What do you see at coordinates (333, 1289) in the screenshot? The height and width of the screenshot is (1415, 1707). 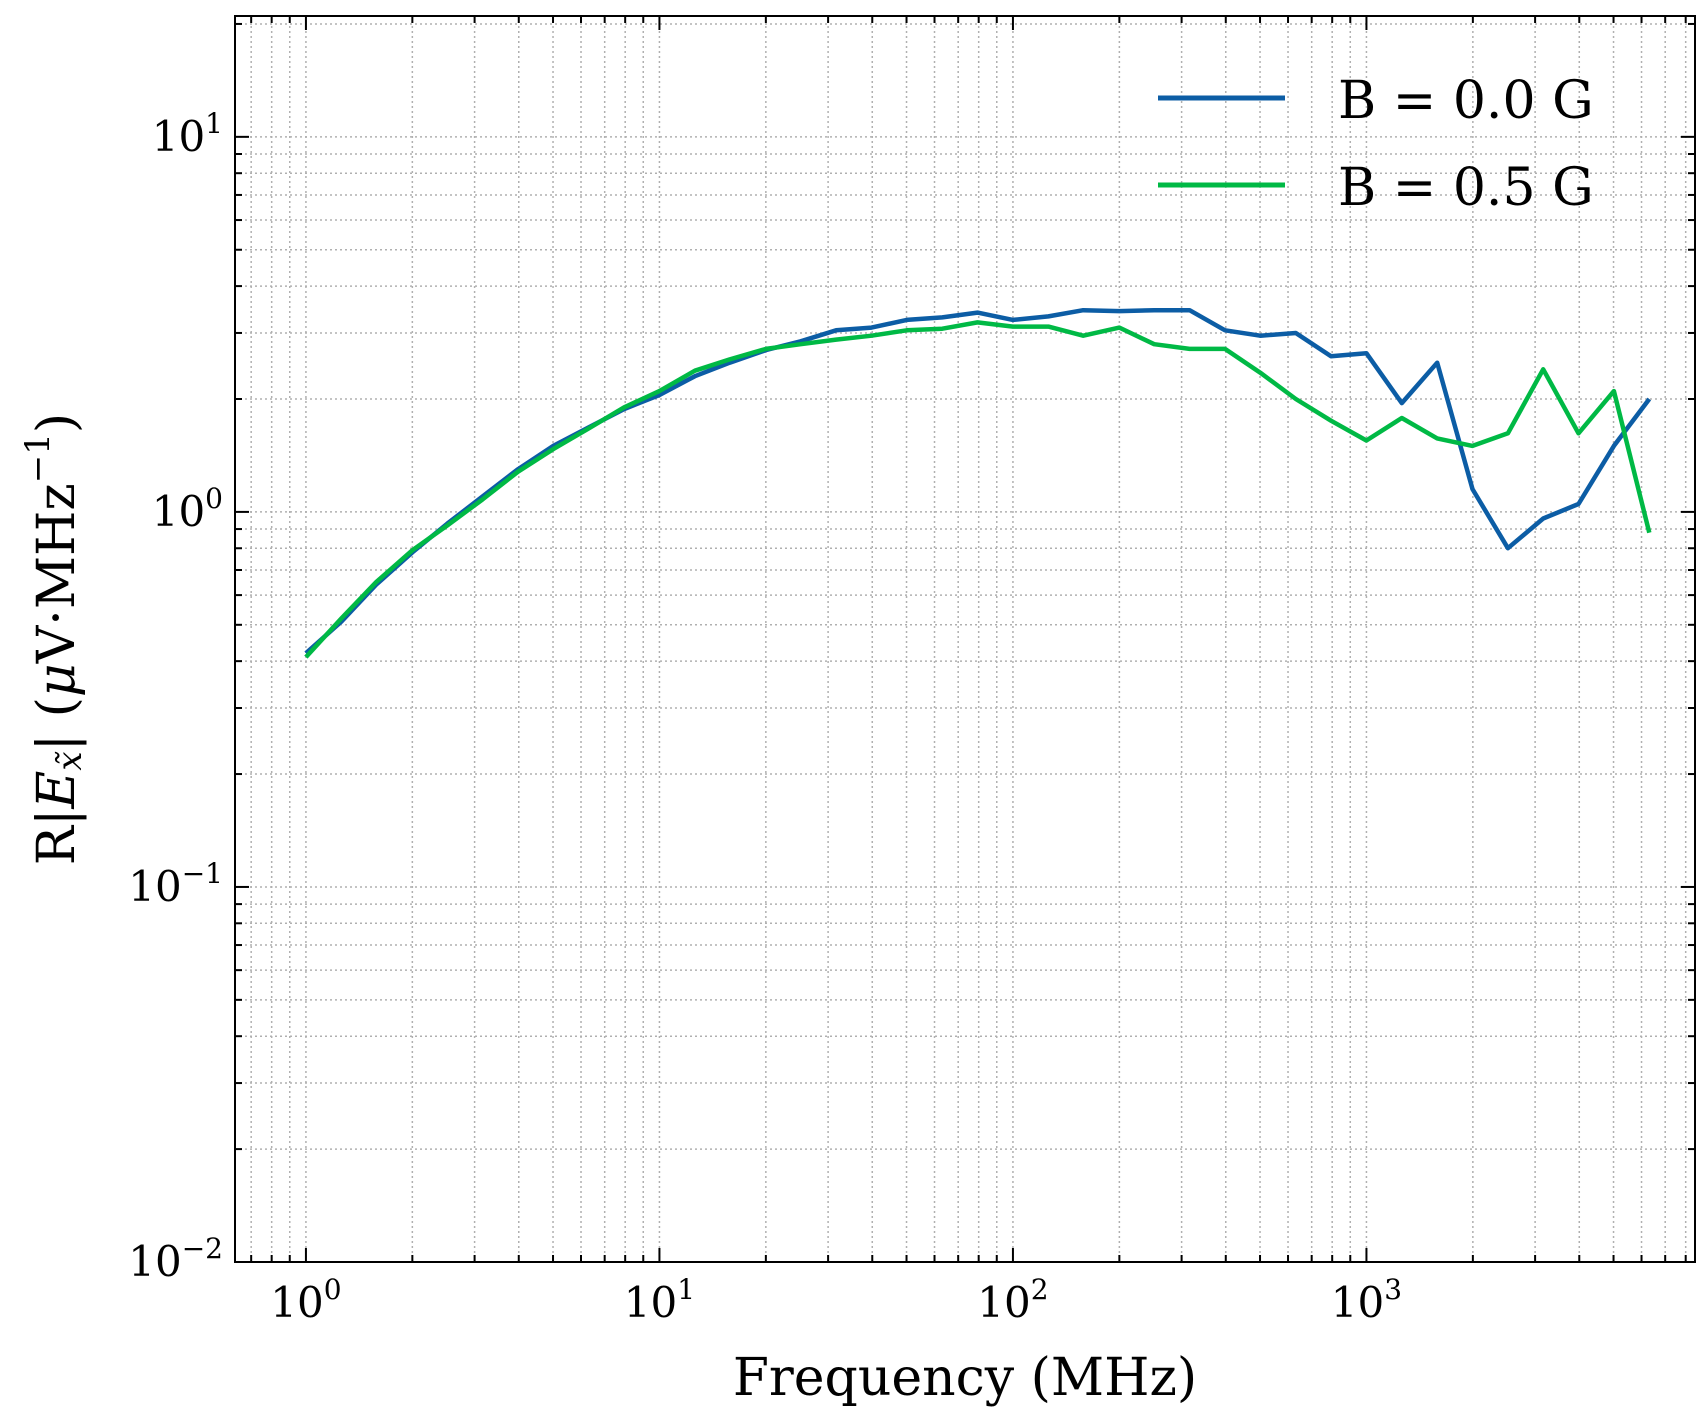 I see `x-tick-exp: 0` at bounding box center [333, 1289].